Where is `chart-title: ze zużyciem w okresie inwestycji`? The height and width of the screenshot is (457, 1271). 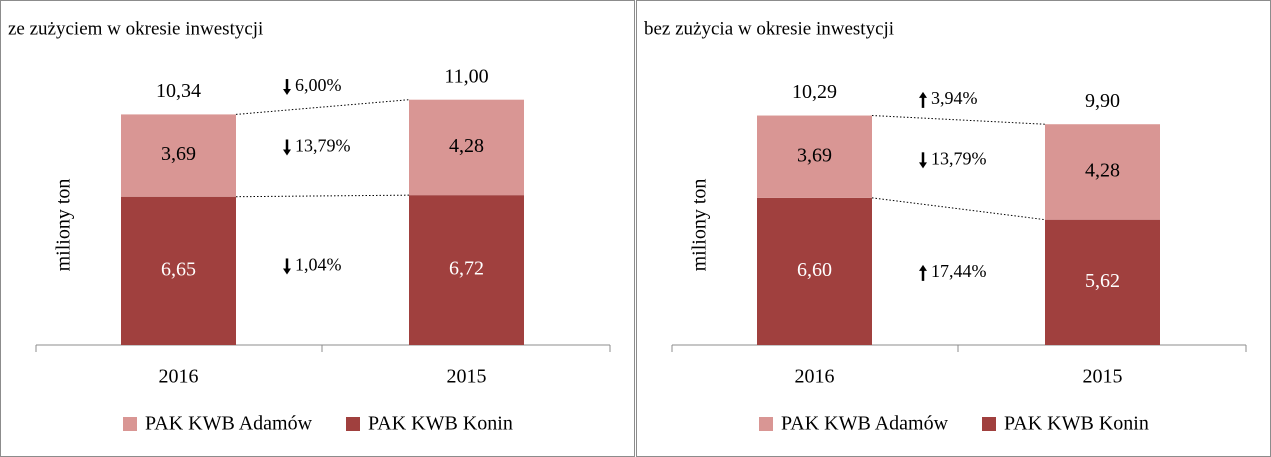 chart-title: ze zużyciem w okresie inwestycji is located at coordinates (135, 28).